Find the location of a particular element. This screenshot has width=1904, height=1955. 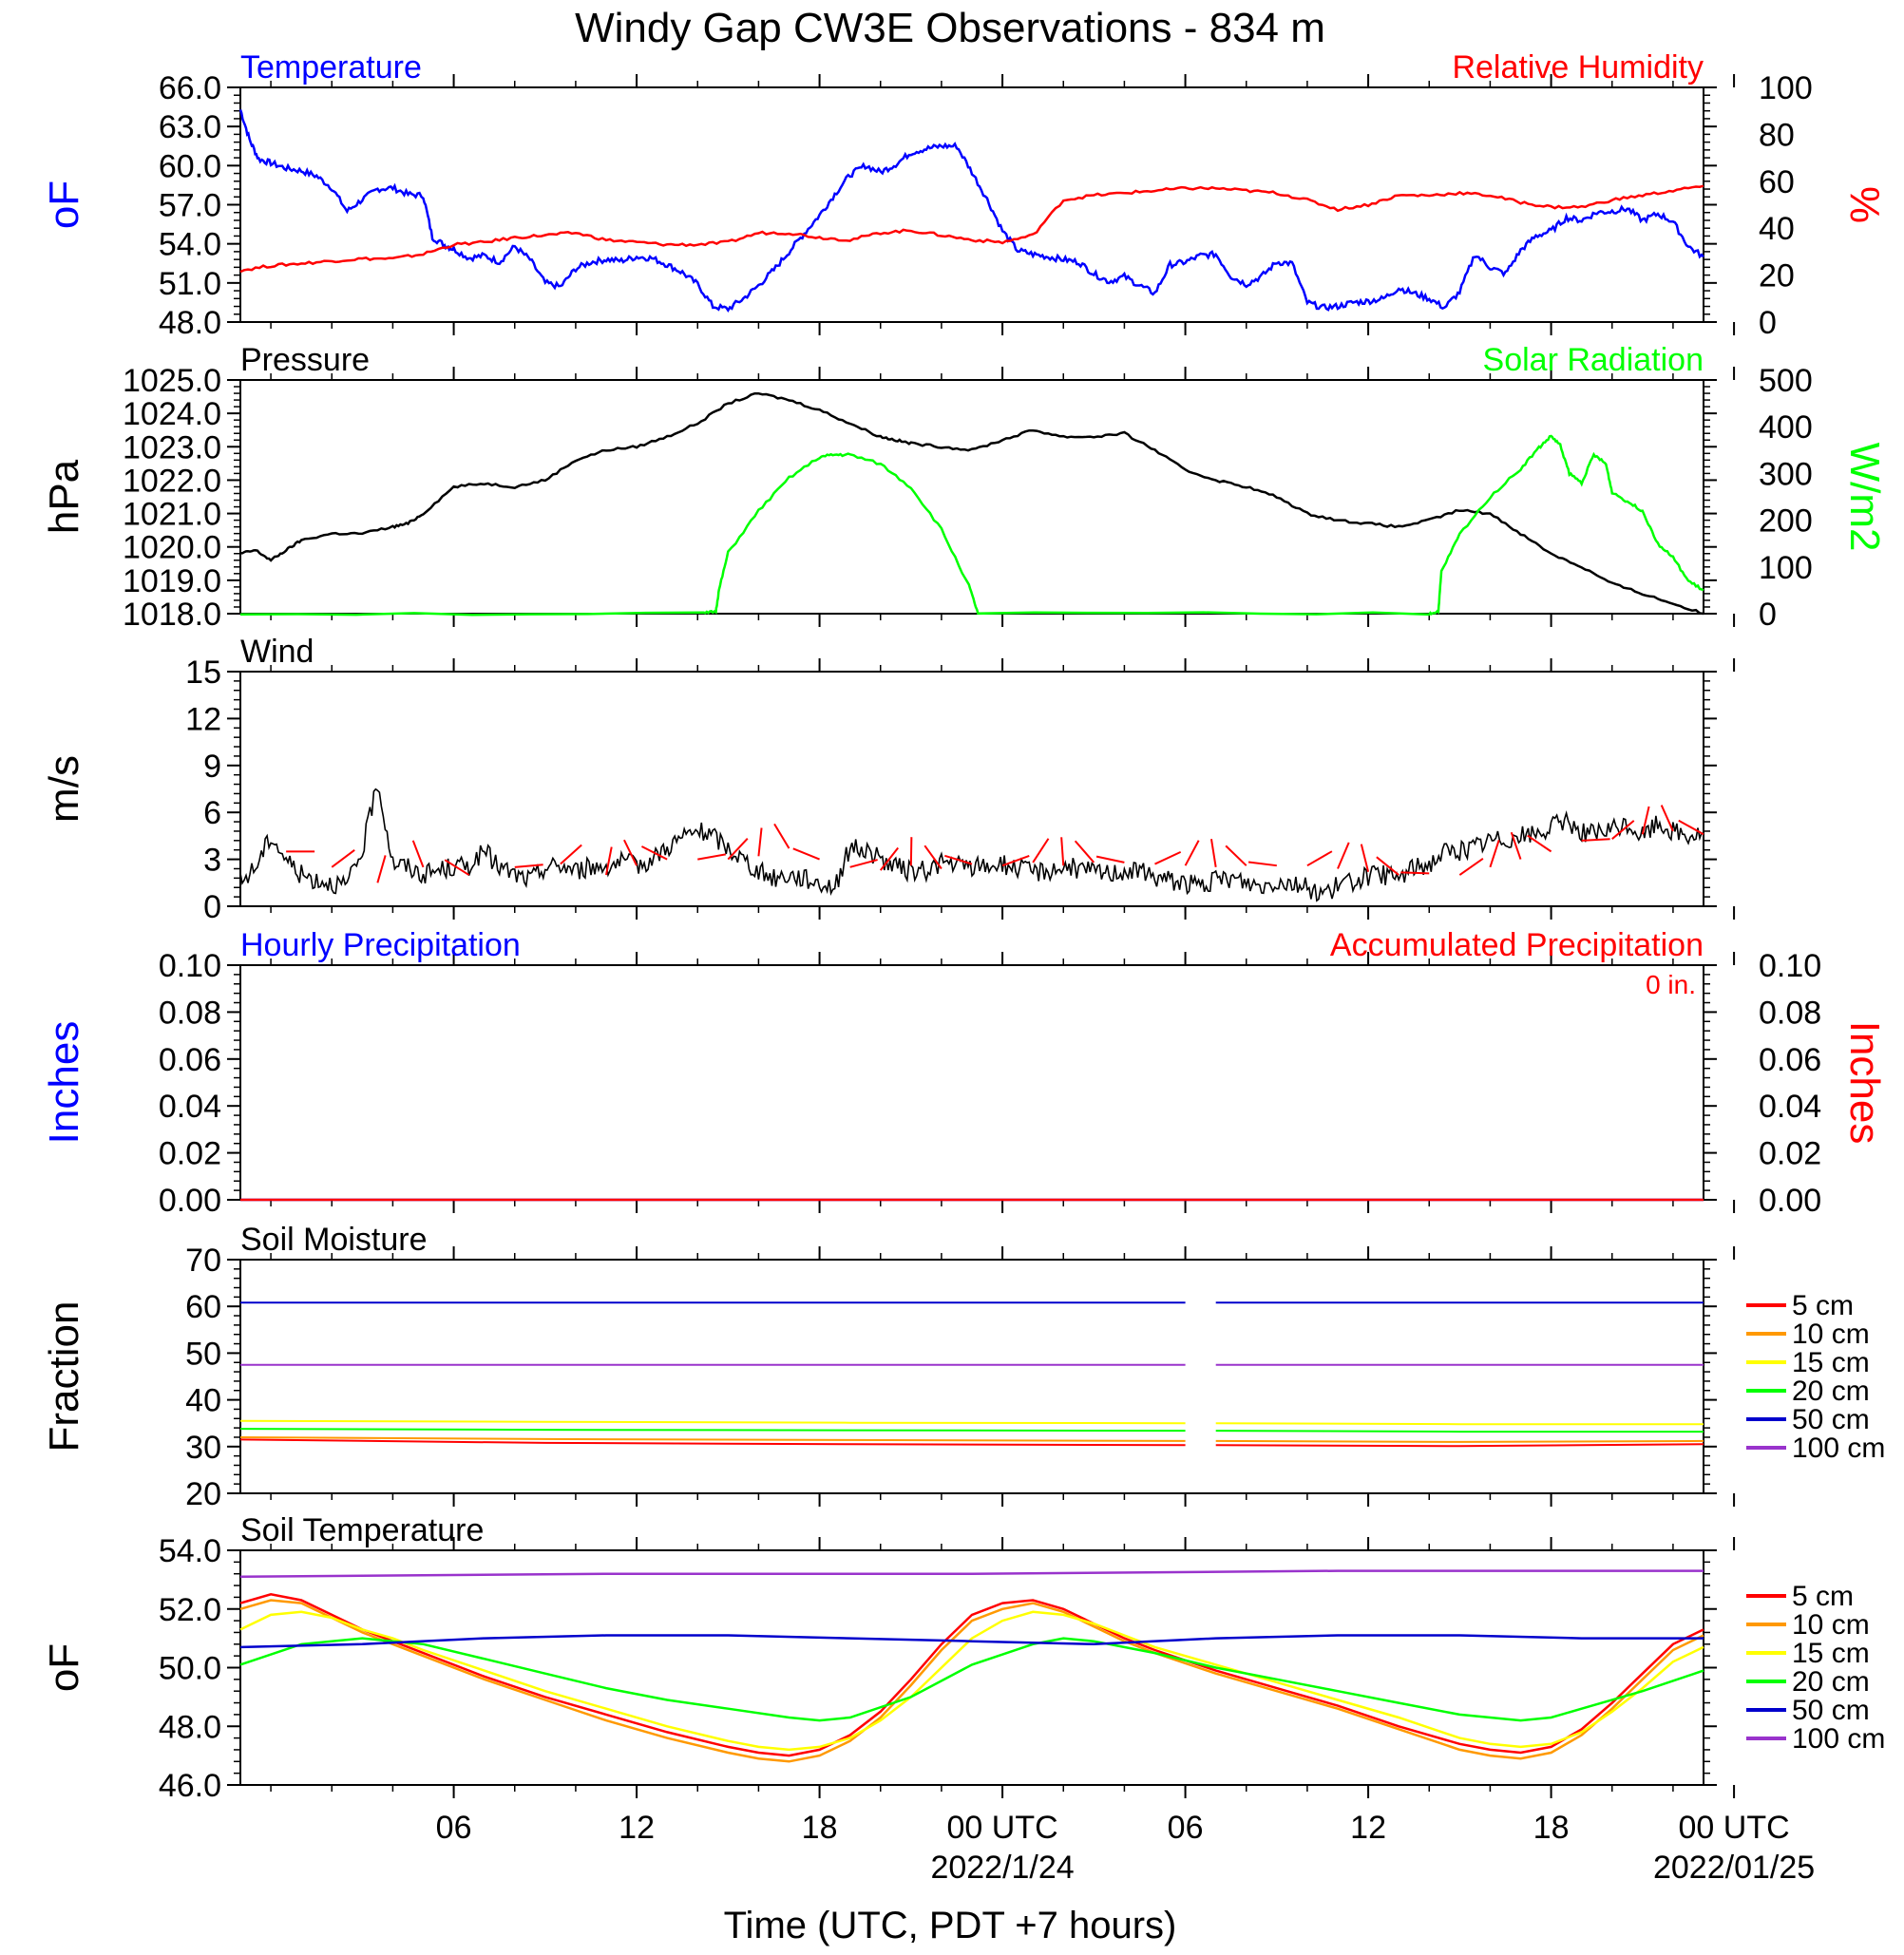

x-axis-title: Time (UTC, PDT +7 hours) is located at coordinates (950, 1925).